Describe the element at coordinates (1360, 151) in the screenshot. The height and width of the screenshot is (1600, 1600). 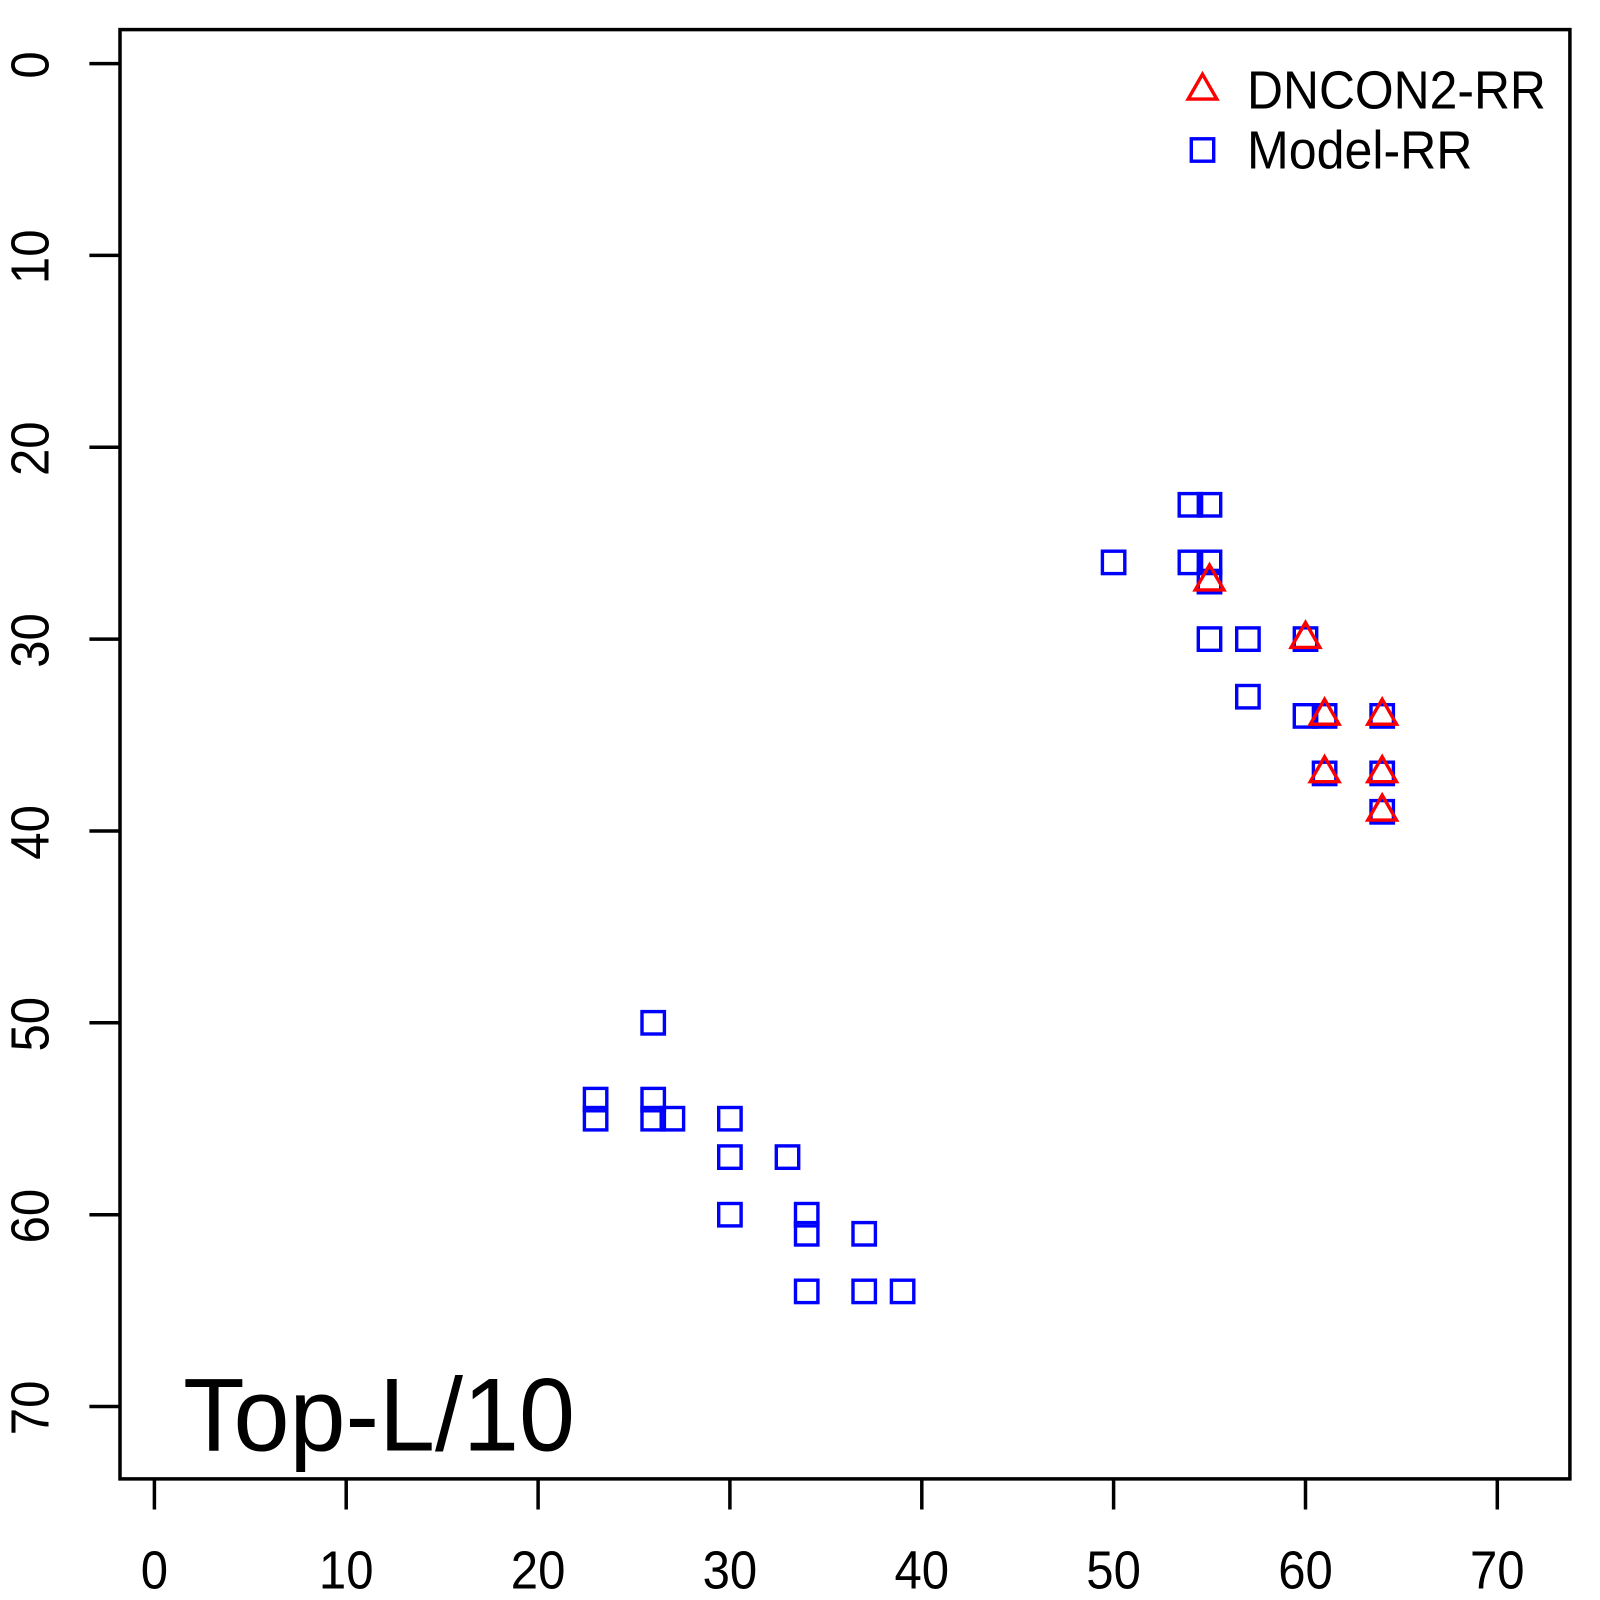
I see `svg-text: Model-RR` at that location.